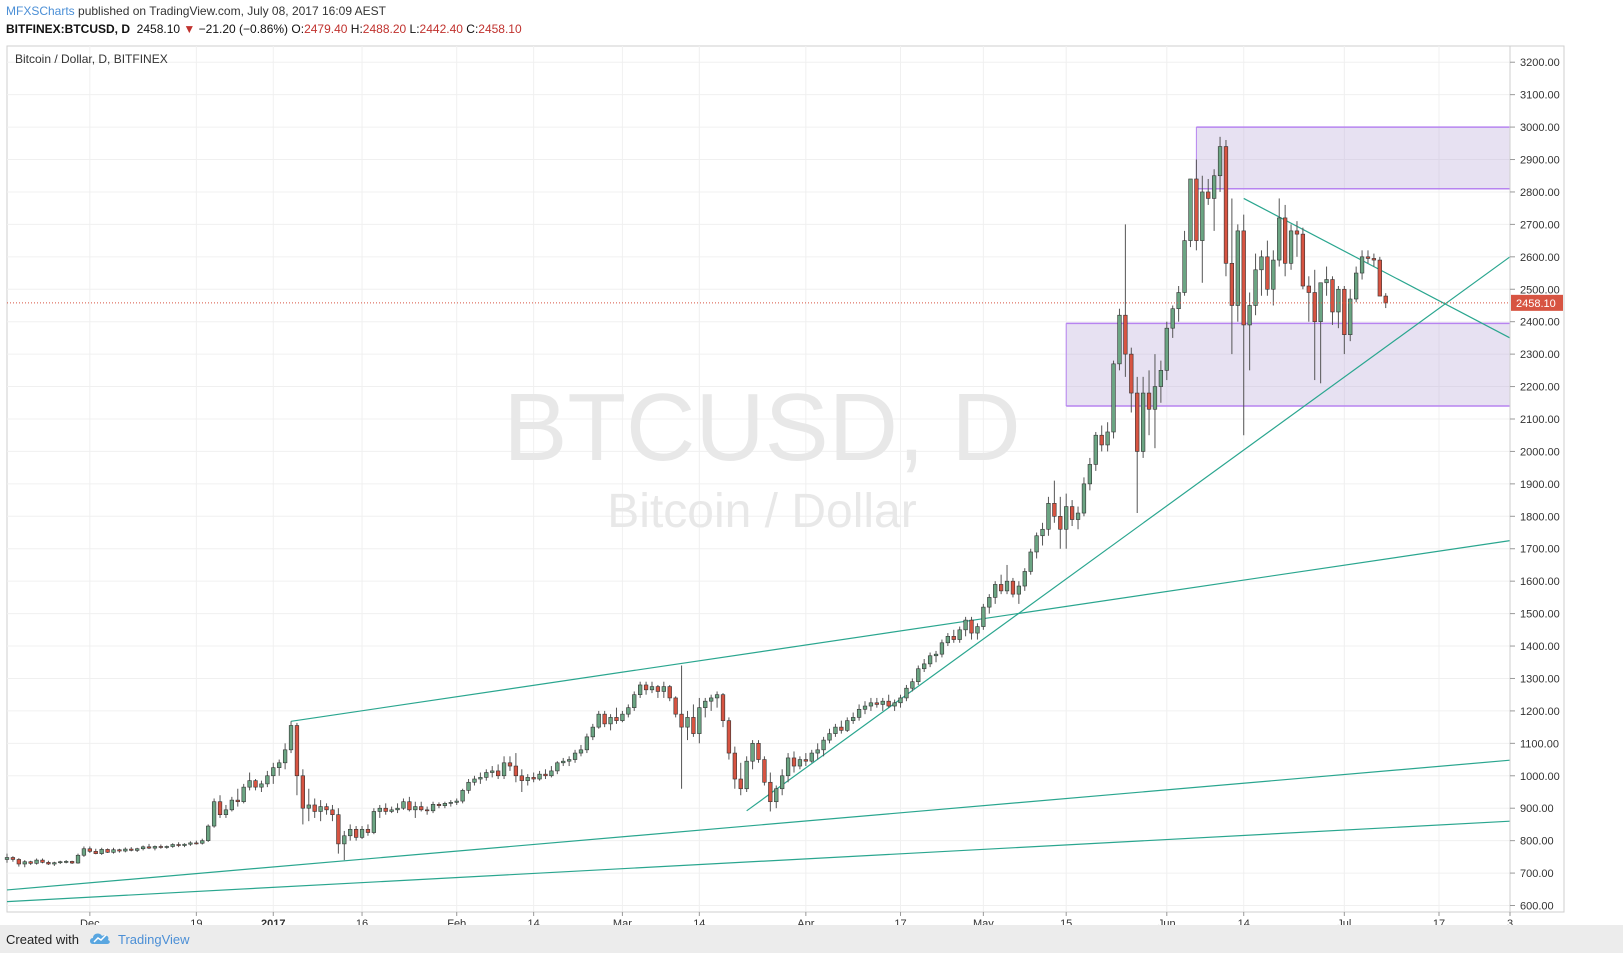  I want to click on price-tick-label: 2800.00, so click(1540, 193).